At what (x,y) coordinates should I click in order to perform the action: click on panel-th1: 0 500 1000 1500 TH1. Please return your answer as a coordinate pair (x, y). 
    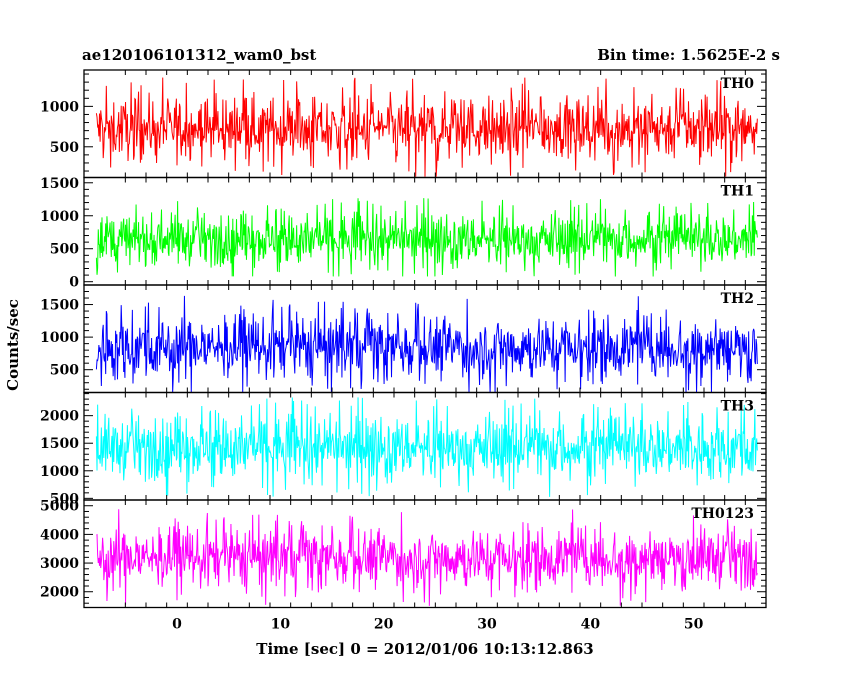
    Looking at the image, I should click on (403, 233).